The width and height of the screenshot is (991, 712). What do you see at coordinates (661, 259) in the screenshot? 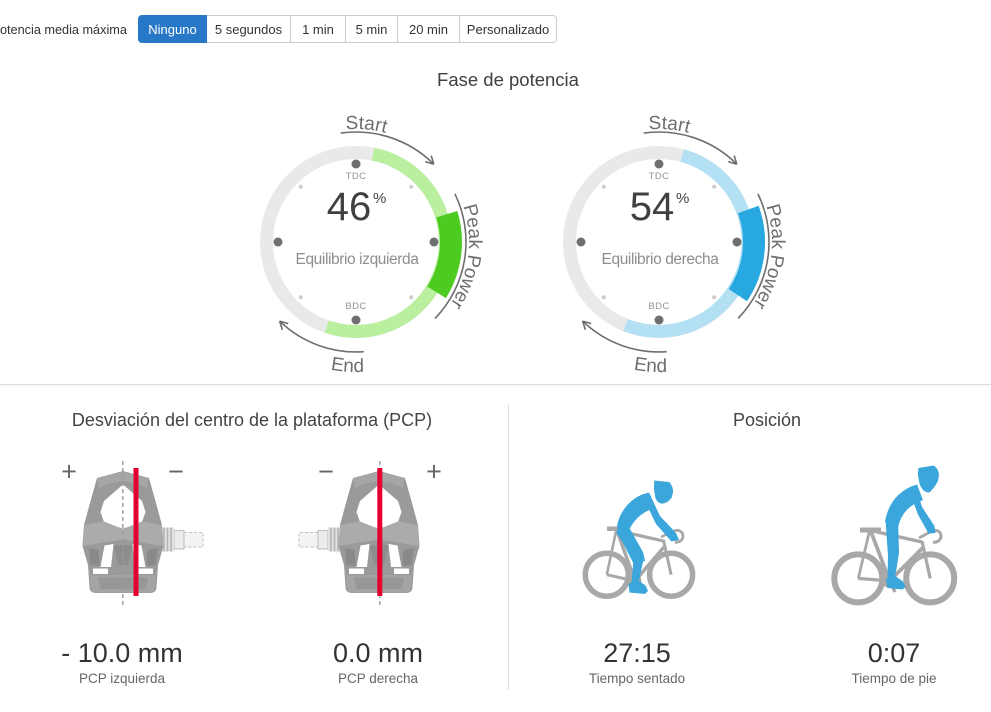
I see `svg-text: Equilibrio derecha` at bounding box center [661, 259].